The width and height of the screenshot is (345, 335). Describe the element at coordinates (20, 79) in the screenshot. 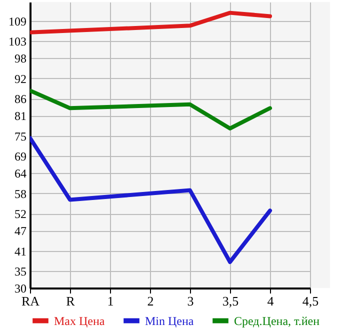

I see `y-tick-label: 92` at that location.